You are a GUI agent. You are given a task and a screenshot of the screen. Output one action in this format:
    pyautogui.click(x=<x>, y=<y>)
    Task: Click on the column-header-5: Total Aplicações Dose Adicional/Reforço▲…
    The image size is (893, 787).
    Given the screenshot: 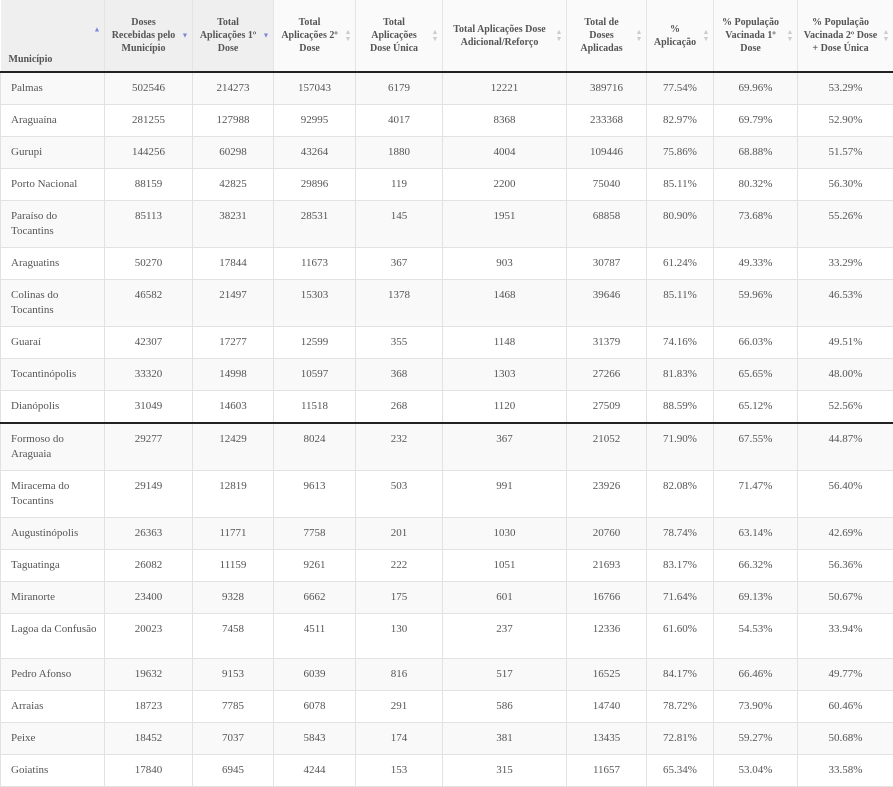 What is the action you would take?
    pyautogui.click(x=505, y=36)
    